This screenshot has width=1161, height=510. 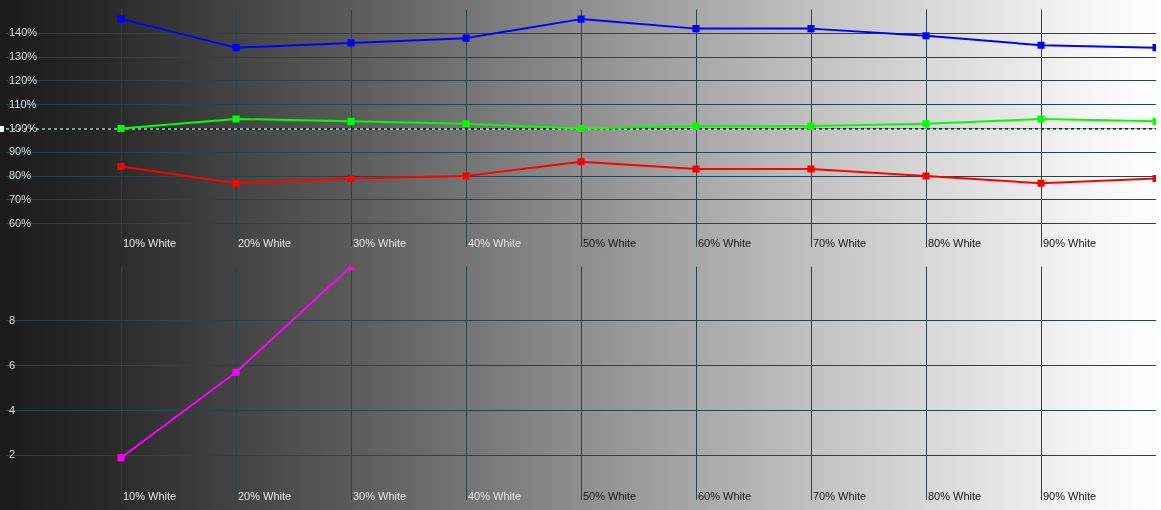 What do you see at coordinates (20, 175) in the screenshot?
I see `y-tick-label: 80%` at bounding box center [20, 175].